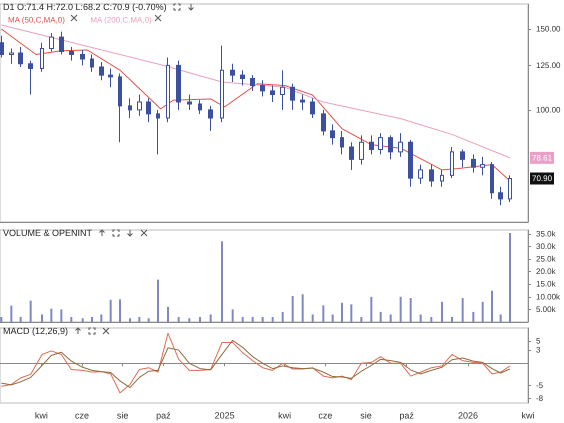  Describe the element at coordinates (224, 415) in the screenshot. I see `x-tick-label: 2025` at that location.